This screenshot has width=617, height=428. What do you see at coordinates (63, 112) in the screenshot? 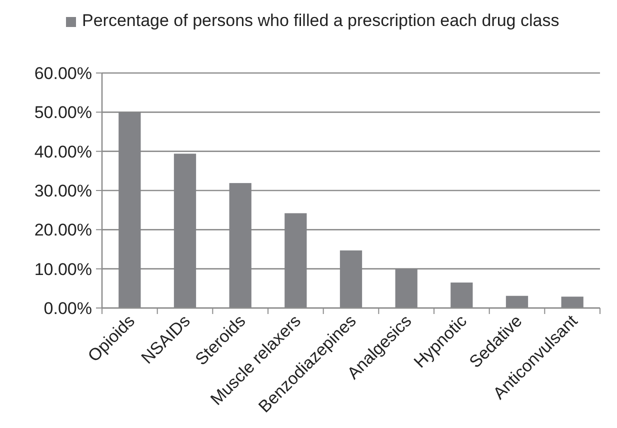
I see `y-tick-label: 50.00%` at bounding box center [63, 112].